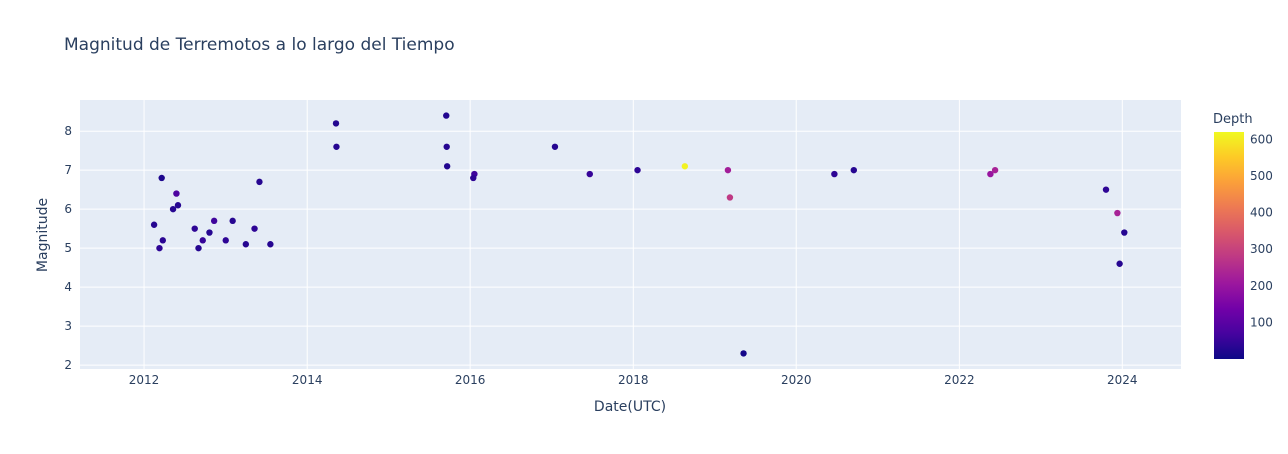  Describe the element at coordinates (1261, 286) in the screenshot. I see `colorbar-tick-label: 200` at that location.